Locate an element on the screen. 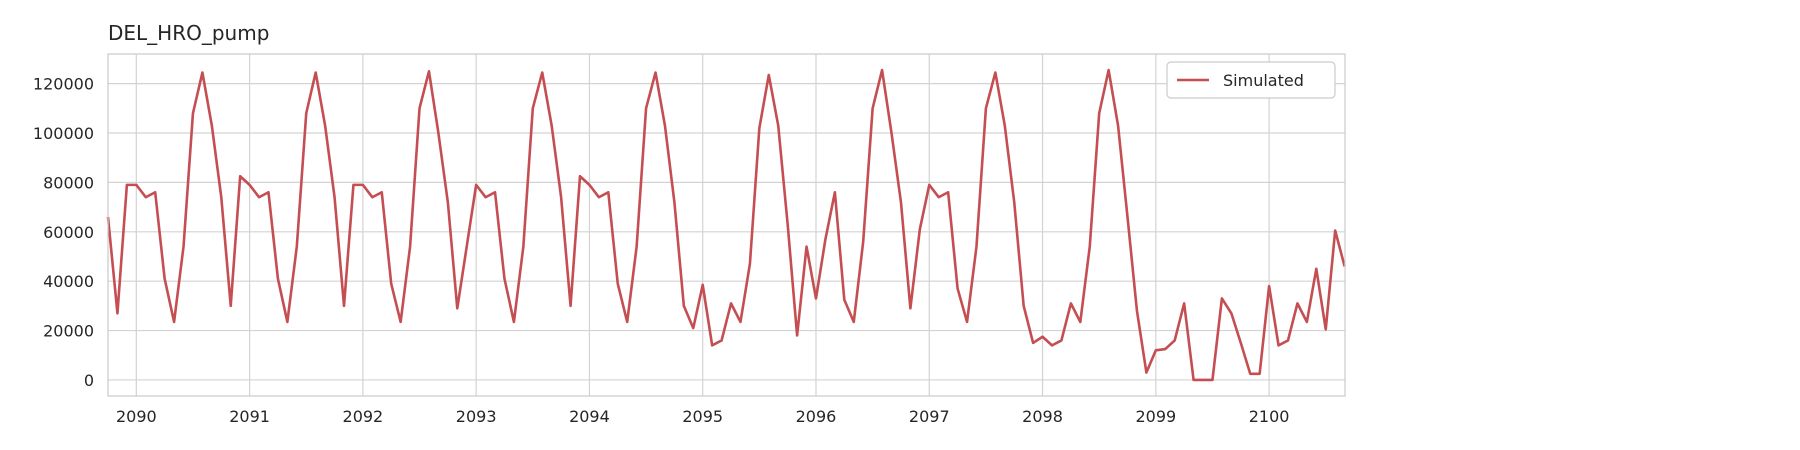 This screenshot has height=450, width=1800. legend-entry-label: Simulated is located at coordinates (1263, 80).